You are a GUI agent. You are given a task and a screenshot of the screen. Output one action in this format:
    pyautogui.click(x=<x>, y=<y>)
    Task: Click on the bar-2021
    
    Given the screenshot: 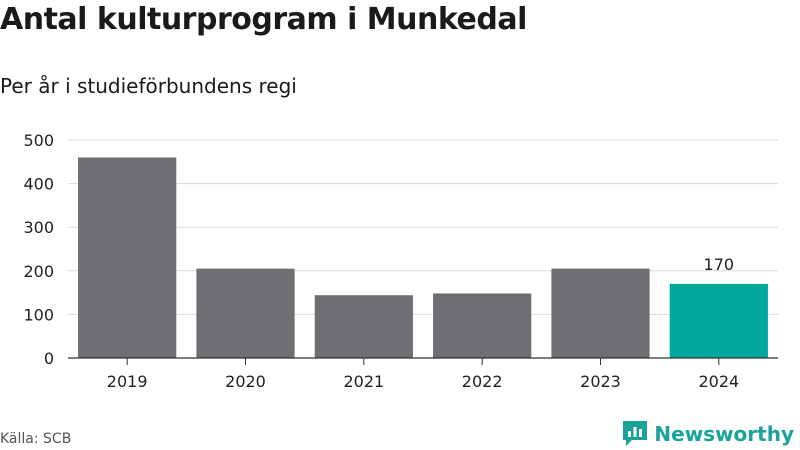 What is the action you would take?
    pyautogui.click(x=363, y=326)
    